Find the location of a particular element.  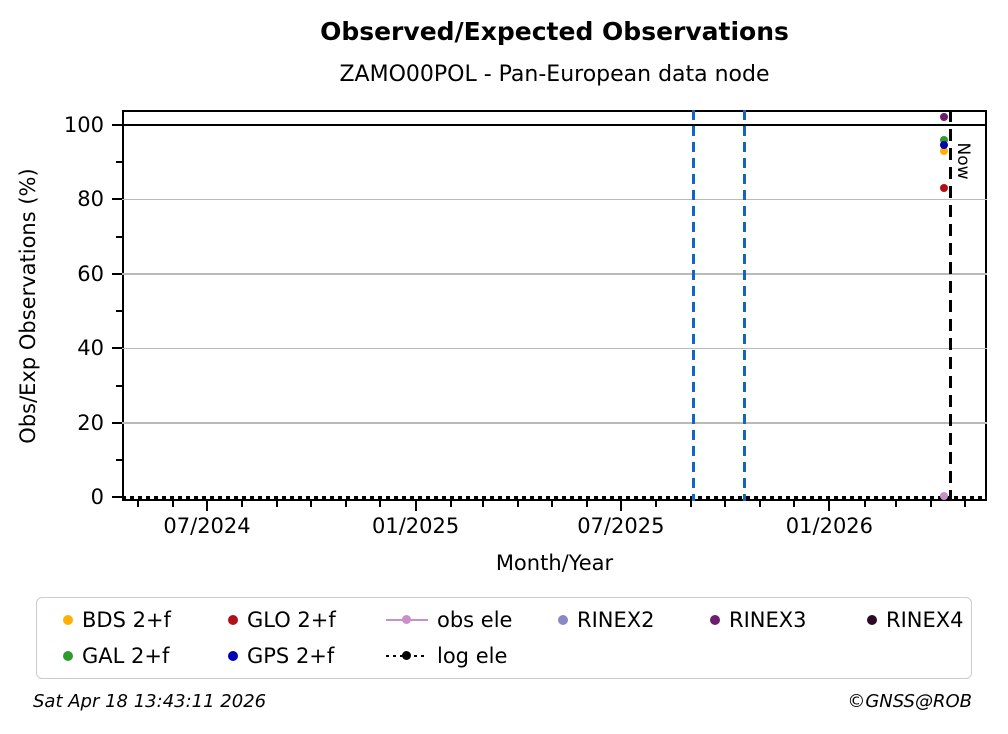

x-axis-label: Month/Year is located at coordinates (554, 563).